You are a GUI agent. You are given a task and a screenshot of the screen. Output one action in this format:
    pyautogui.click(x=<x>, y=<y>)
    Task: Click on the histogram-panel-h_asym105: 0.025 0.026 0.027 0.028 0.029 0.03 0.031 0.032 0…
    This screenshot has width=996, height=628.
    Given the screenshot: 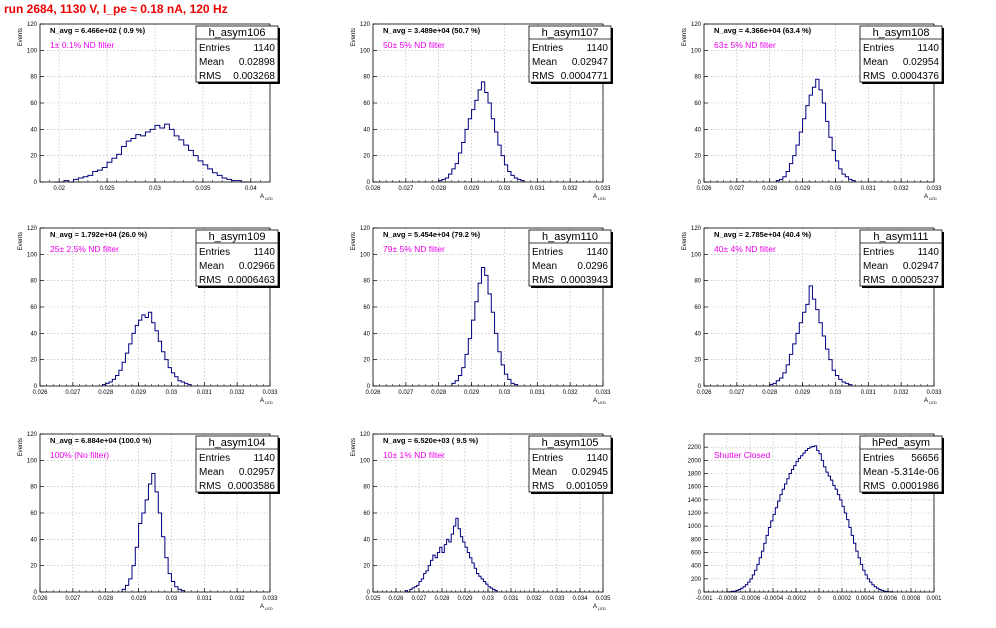 What is the action you would take?
    pyautogui.click(x=503, y=528)
    